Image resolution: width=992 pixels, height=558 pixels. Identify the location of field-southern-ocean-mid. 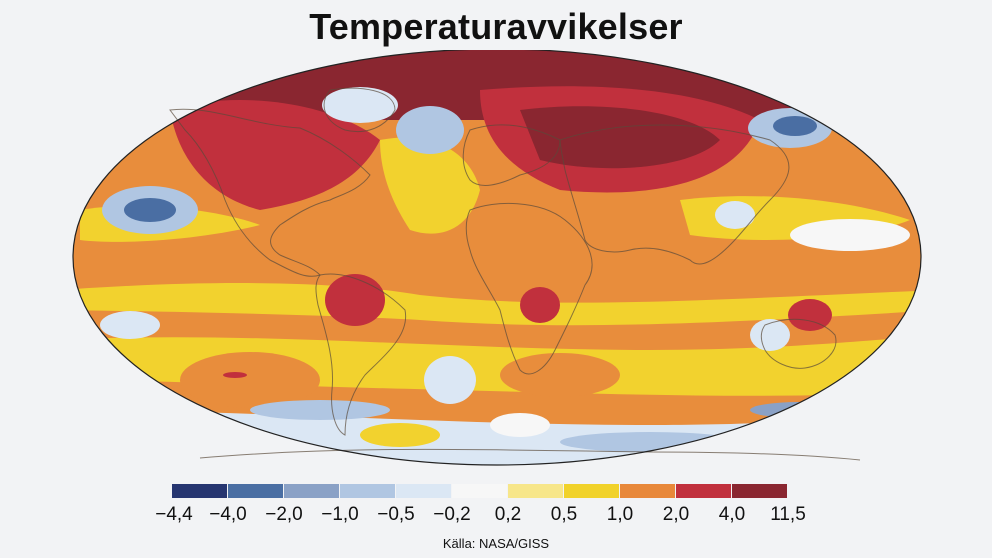
(320, 410).